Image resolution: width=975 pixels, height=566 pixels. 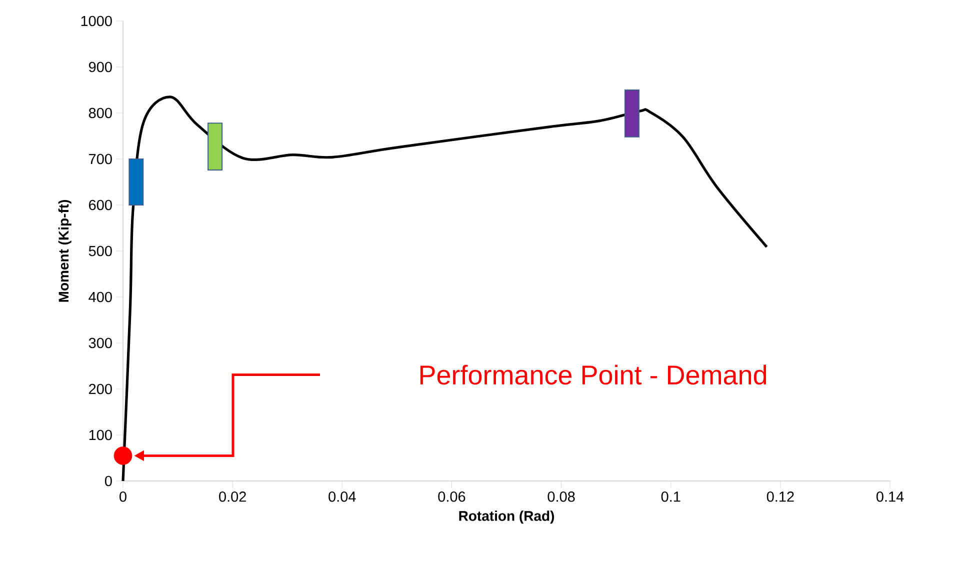 What do you see at coordinates (65, 251) in the screenshot?
I see `y-axis-title: Moment (Kip-ft)` at bounding box center [65, 251].